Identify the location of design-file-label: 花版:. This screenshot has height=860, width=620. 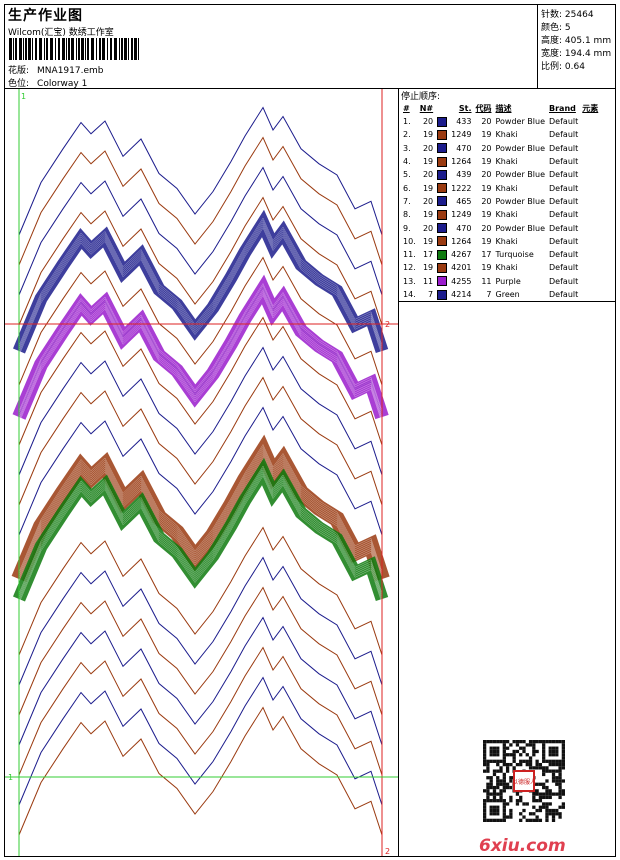
(19, 71).